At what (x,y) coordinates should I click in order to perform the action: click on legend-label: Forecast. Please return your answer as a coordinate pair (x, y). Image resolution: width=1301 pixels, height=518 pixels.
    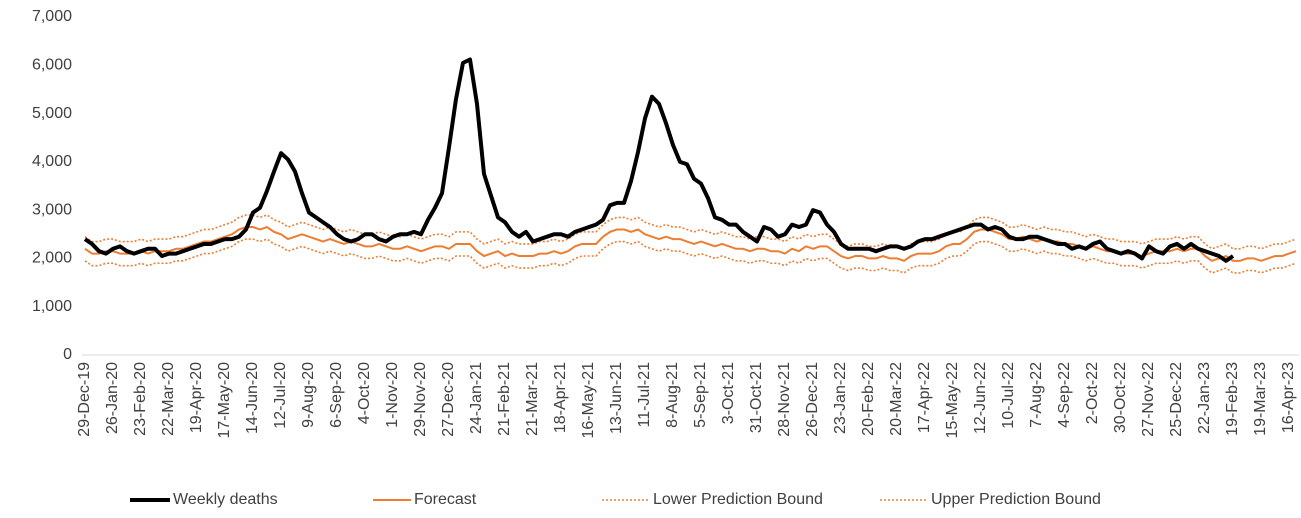
    Looking at the image, I should click on (445, 499).